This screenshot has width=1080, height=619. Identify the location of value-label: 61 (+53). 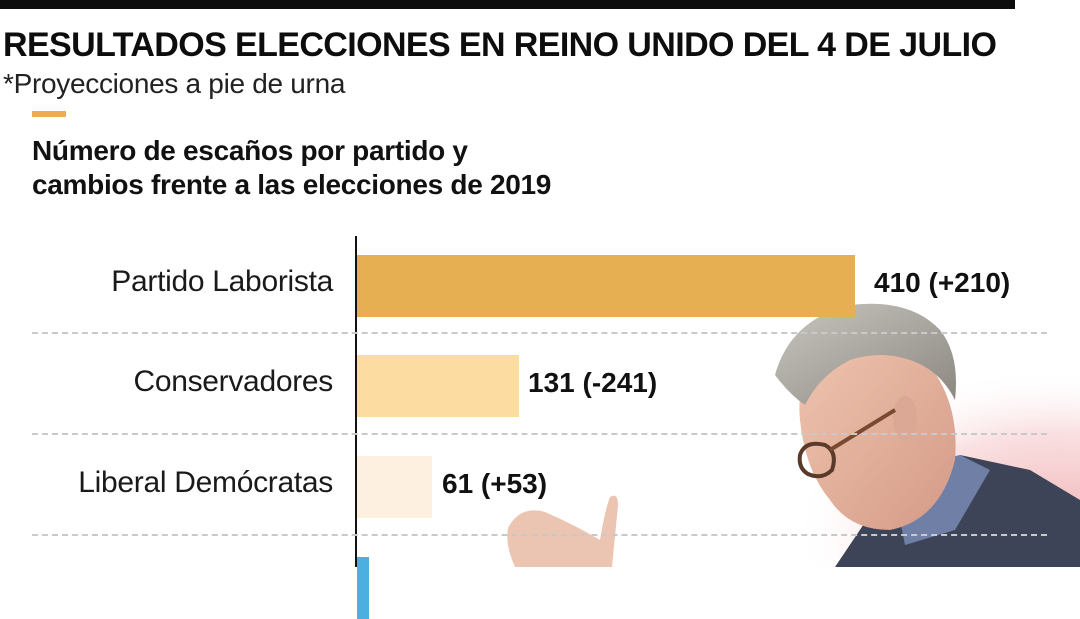
(495, 483).